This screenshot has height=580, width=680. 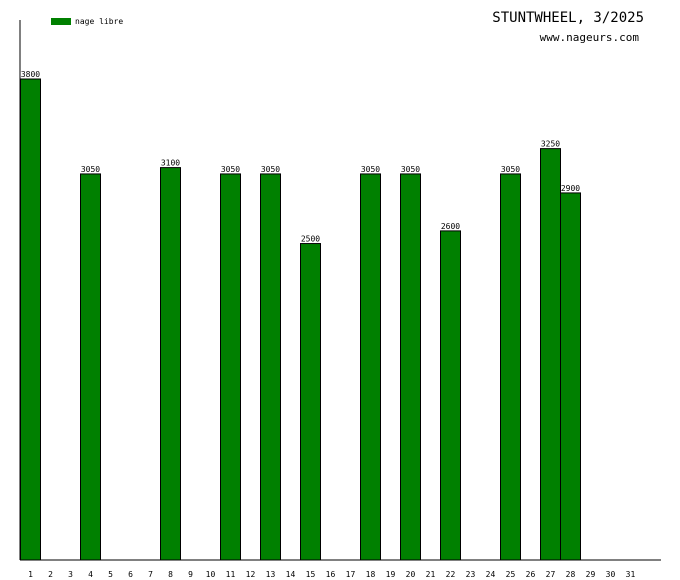 I want to click on x-tick-label: 26, so click(x=531, y=574).